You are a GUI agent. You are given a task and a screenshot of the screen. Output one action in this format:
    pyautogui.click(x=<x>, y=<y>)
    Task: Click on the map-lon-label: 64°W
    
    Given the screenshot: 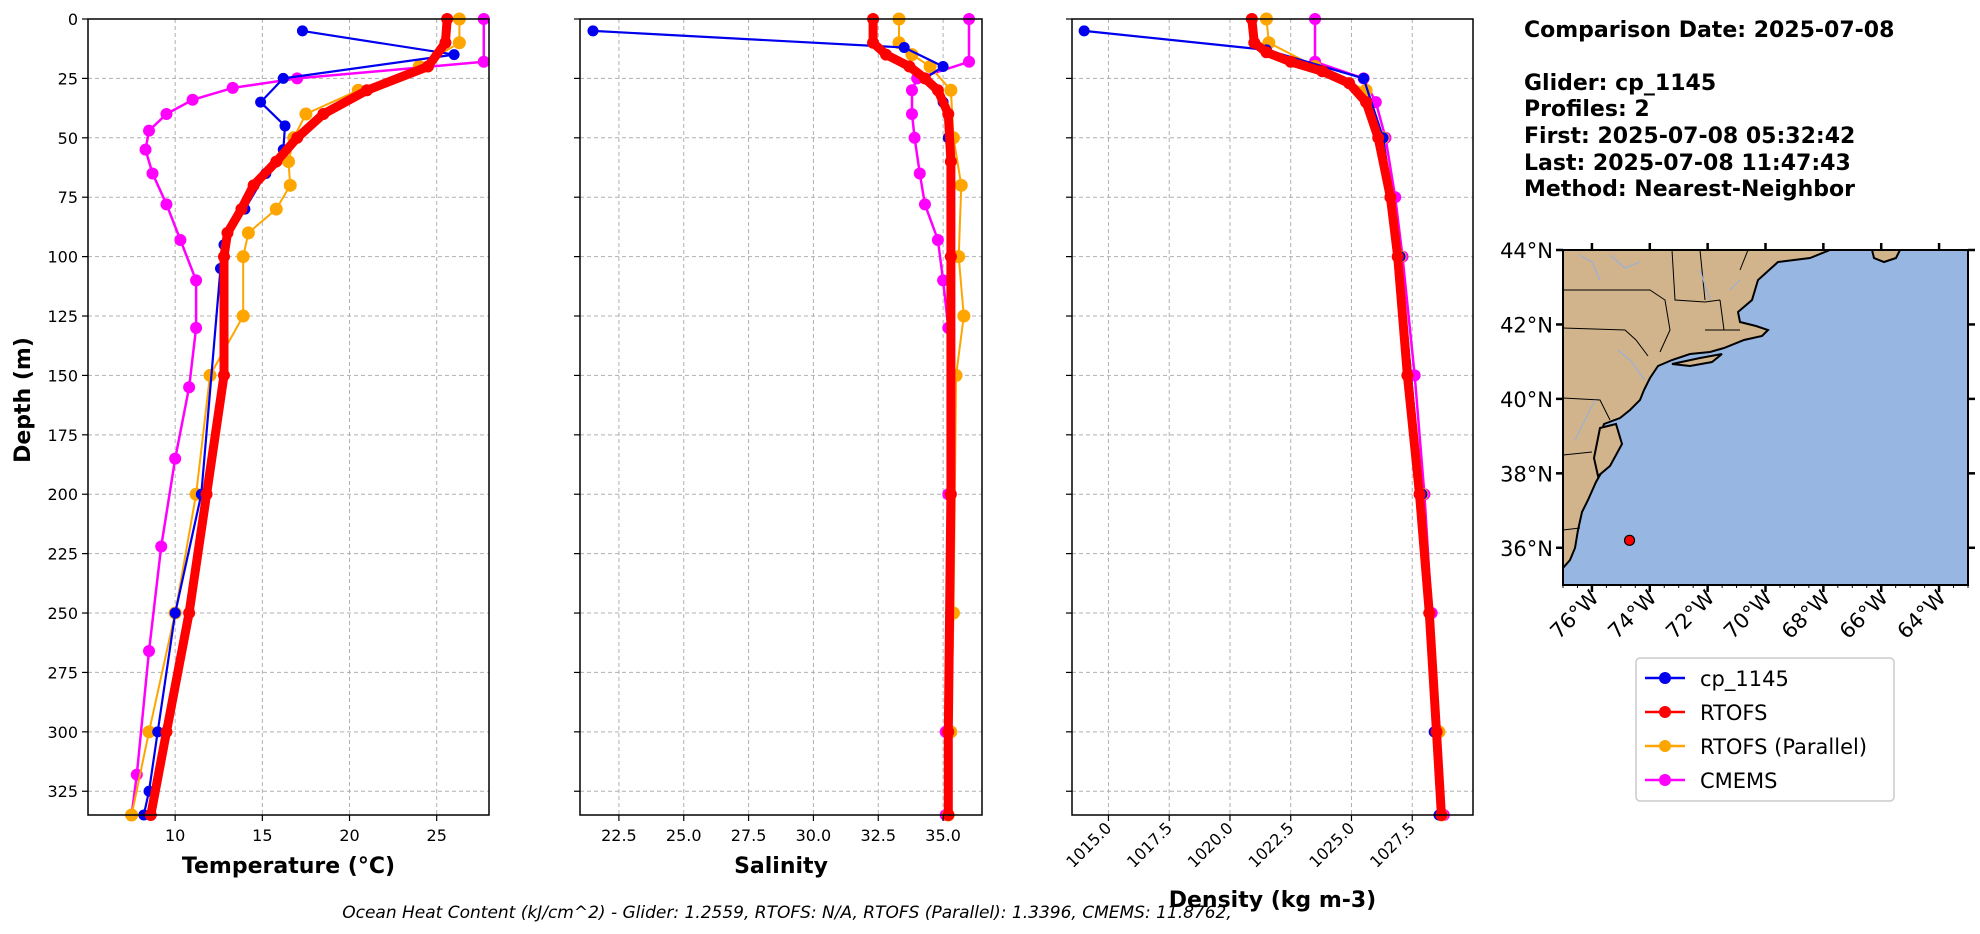 What is the action you would take?
    pyautogui.click(x=1922, y=614)
    